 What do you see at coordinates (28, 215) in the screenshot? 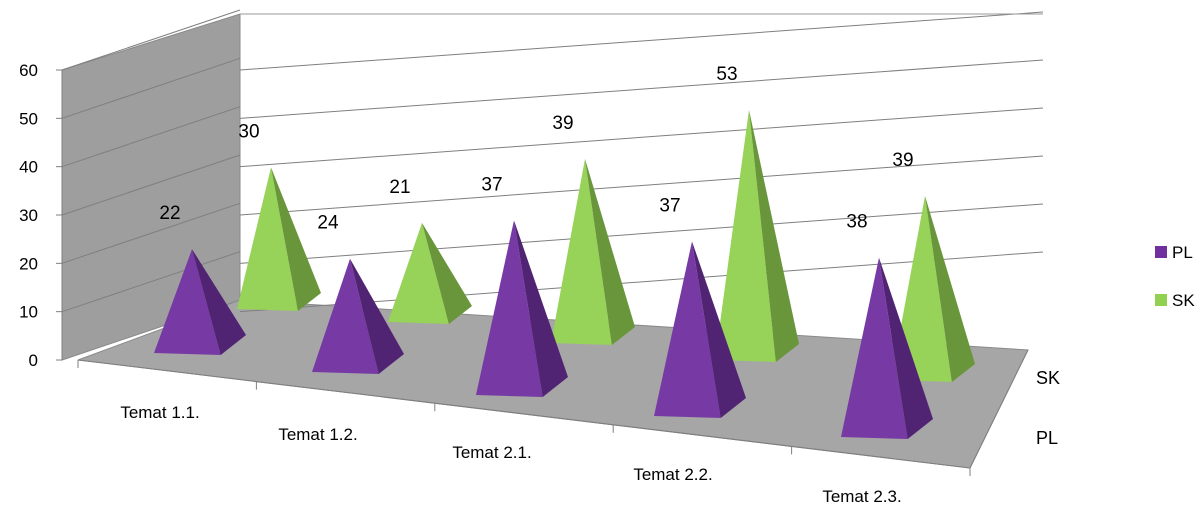
I see `y-tick-label: 30` at bounding box center [28, 215].